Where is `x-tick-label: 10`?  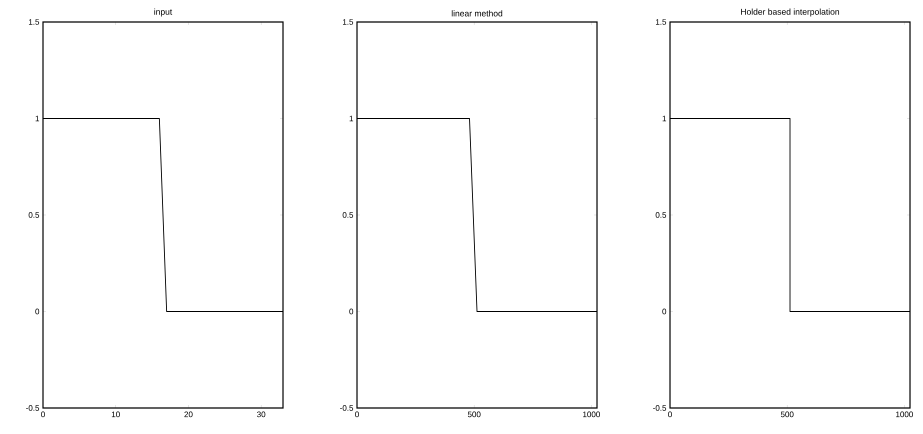
x-tick-label: 10 is located at coordinates (116, 415).